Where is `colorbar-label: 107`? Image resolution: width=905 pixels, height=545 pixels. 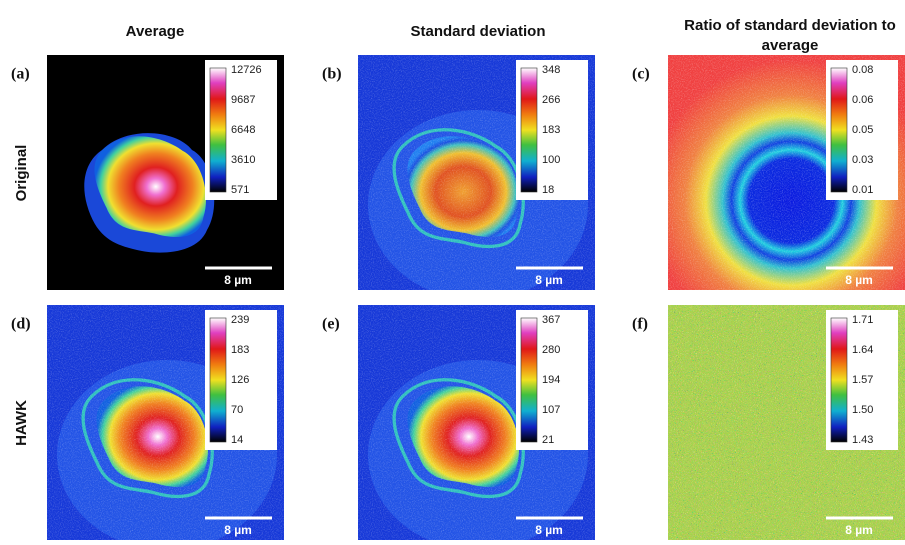 colorbar-label: 107 is located at coordinates (551, 410).